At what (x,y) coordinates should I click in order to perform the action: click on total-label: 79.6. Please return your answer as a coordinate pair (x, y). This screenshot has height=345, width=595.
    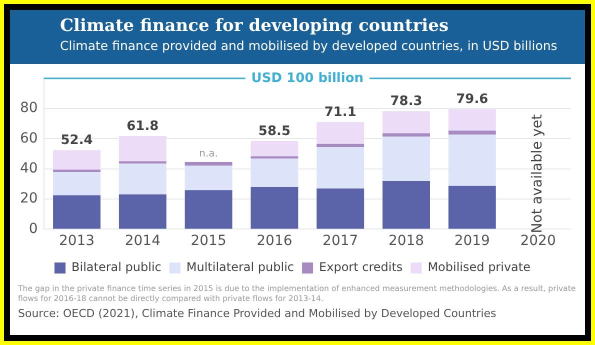
    Looking at the image, I should click on (472, 100).